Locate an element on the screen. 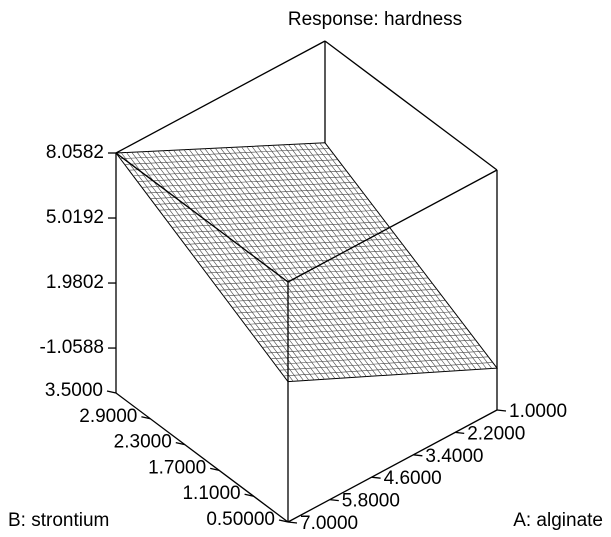  y-tick-label: 0.50000 is located at coordinates (240, 519).